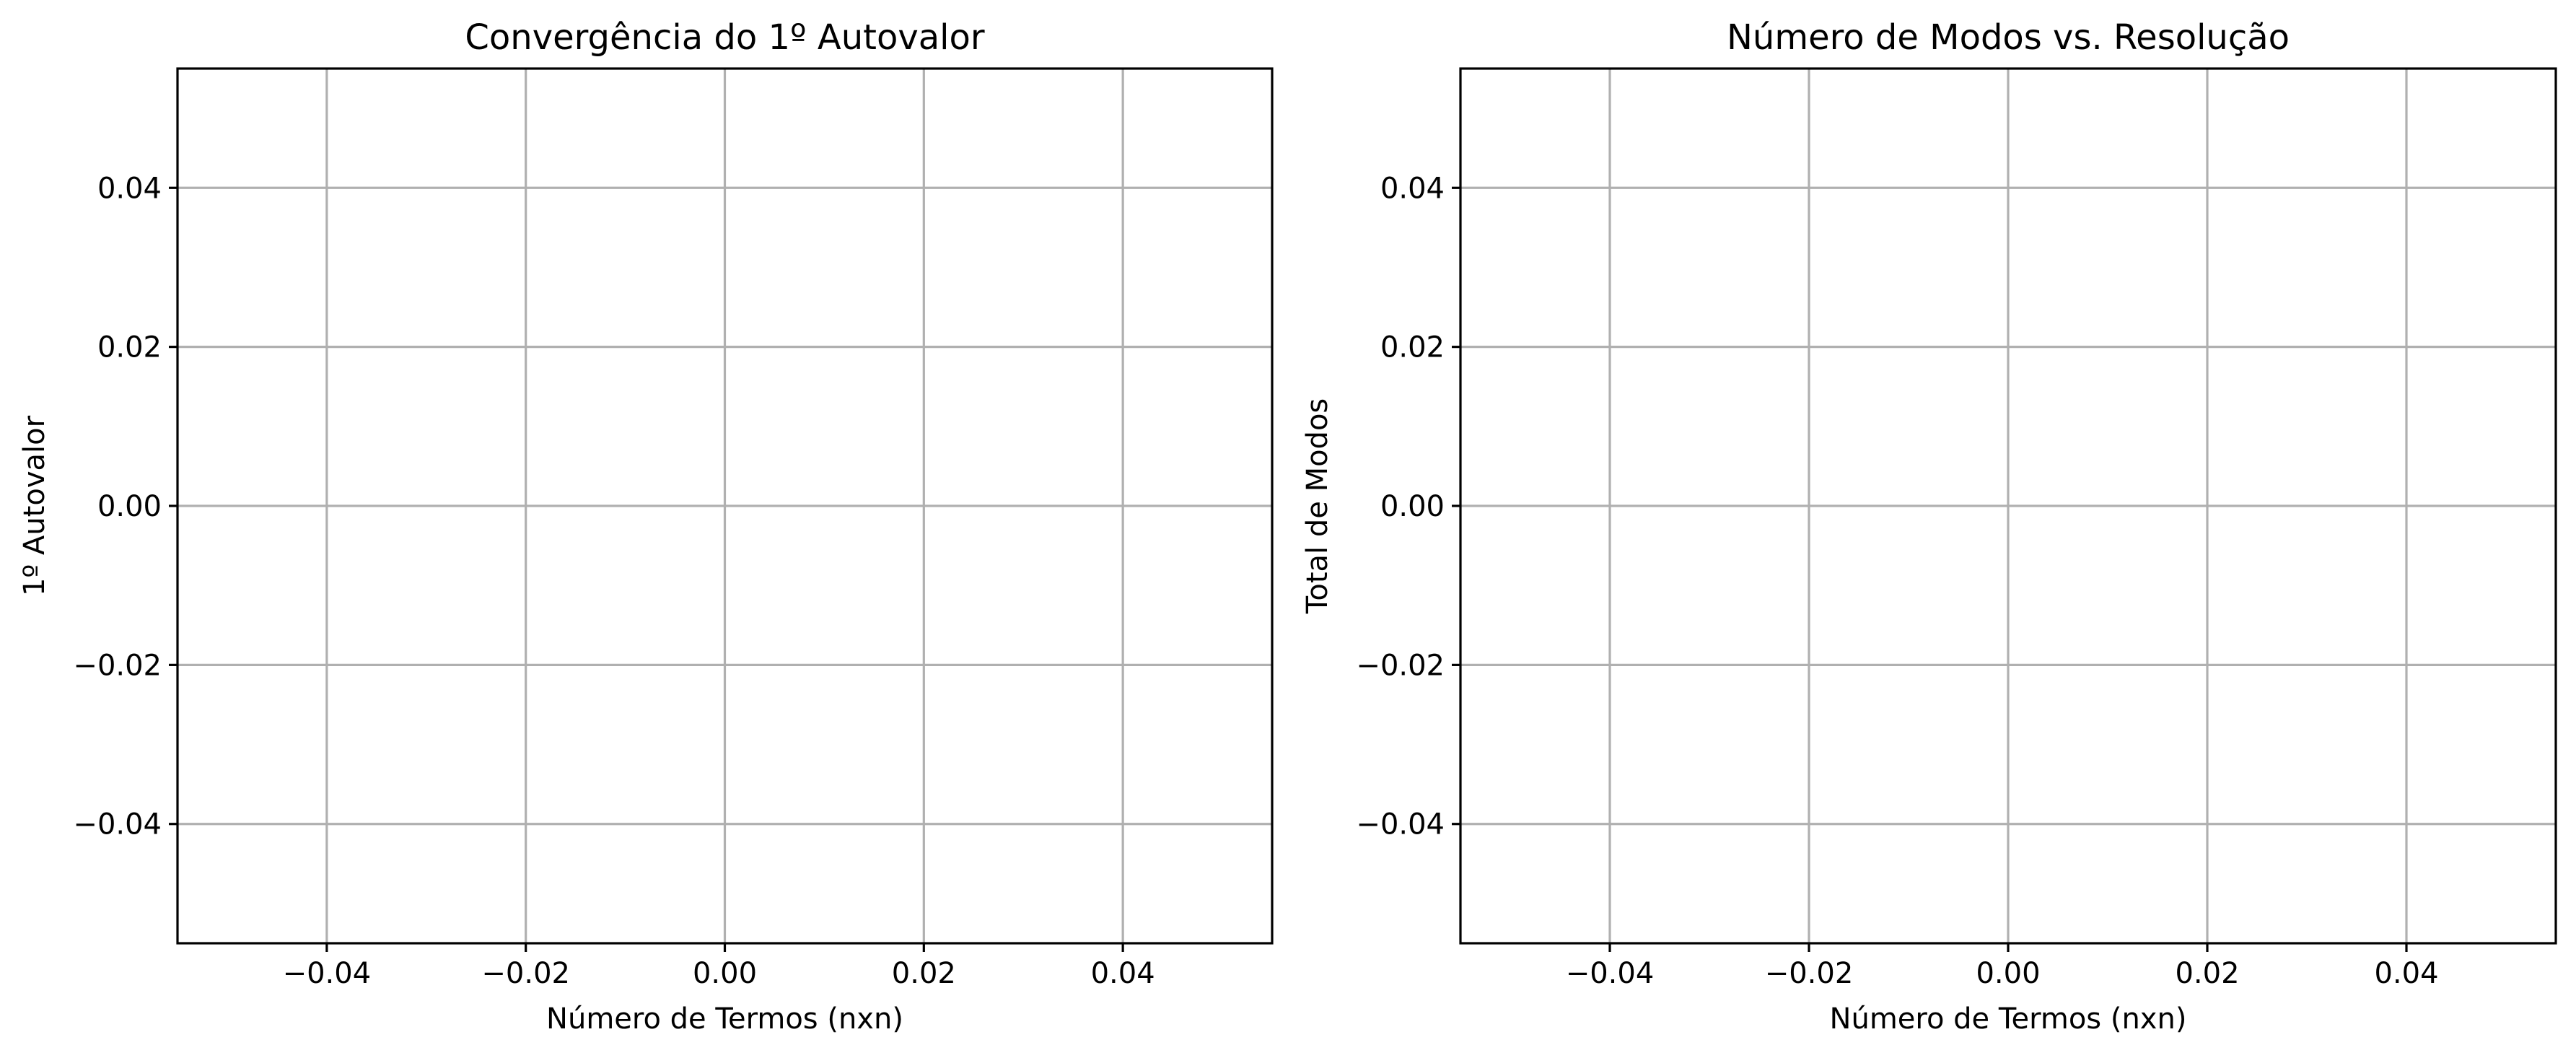 The height and width of the screenshot is (1058, 2576). I want to click on right-chart-x-tick-label: 0.04, so click(2406, 973).